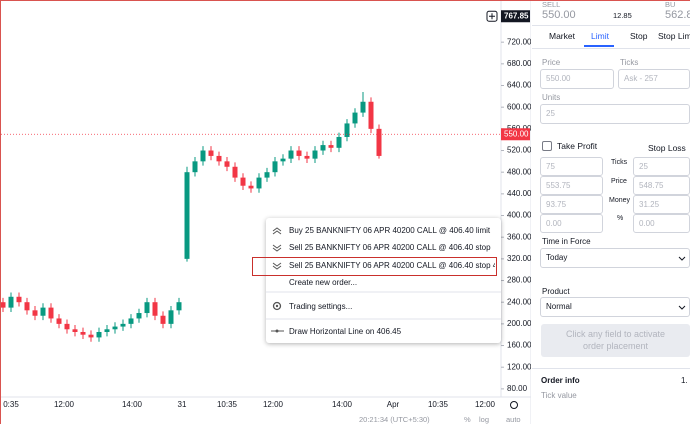 This screenshot has width=690, height=424. Describe the element at coordinates (516, 133) in the screenshot. I see `last-price-label: 550.00` at that location.